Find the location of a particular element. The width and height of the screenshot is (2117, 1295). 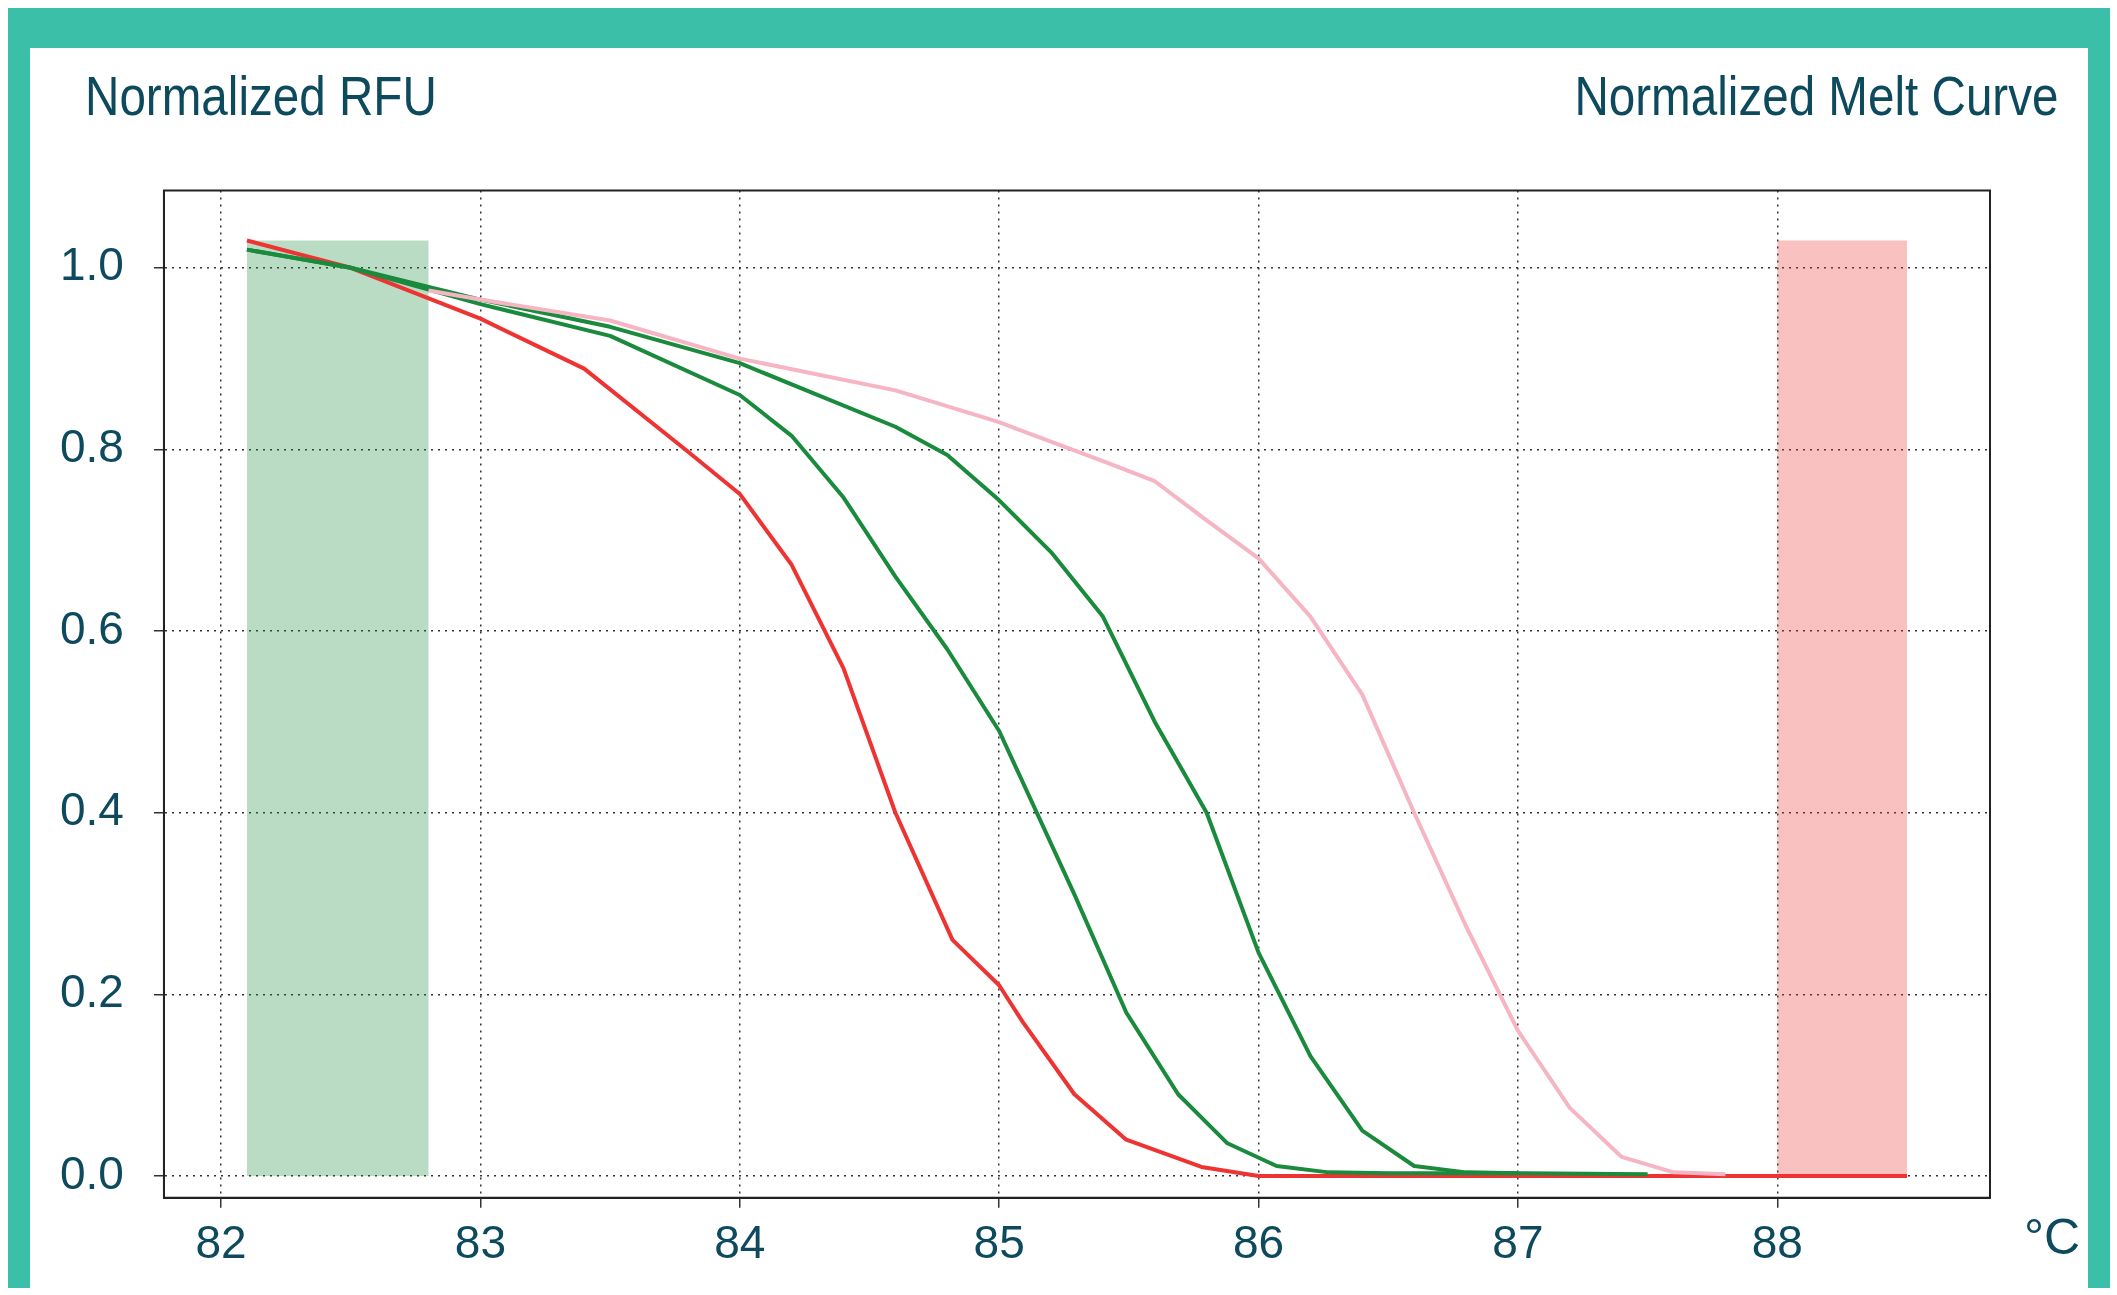

x-tick-label: 85 is located at coordinates (999, 1242).